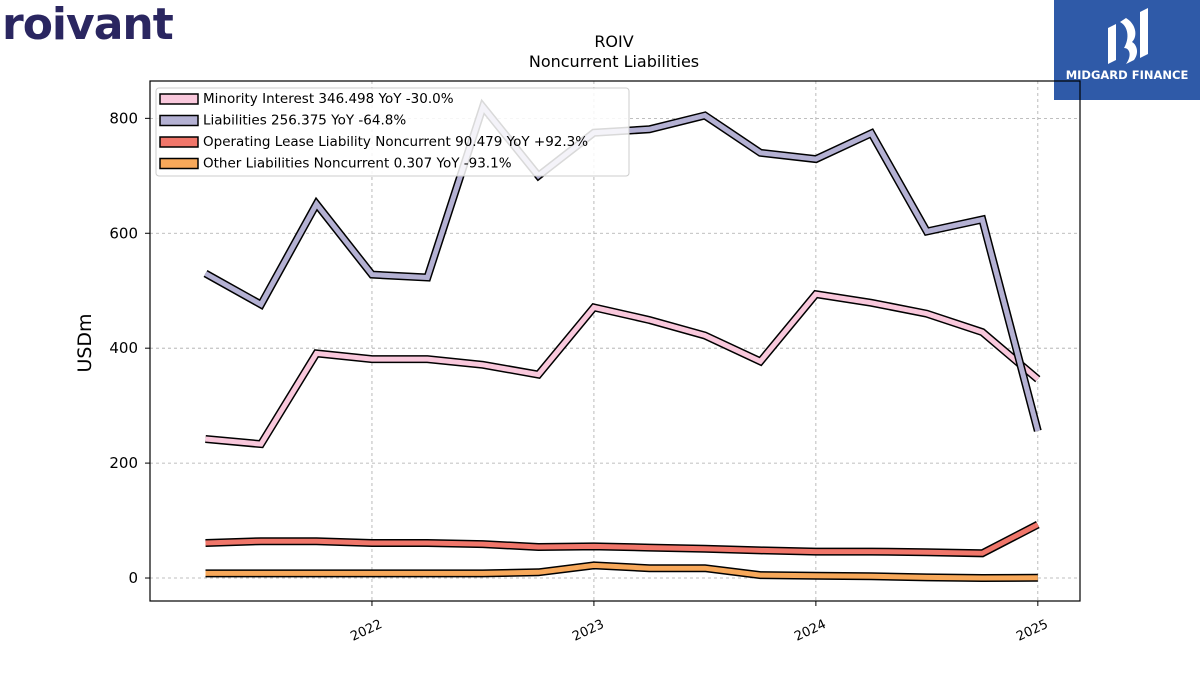  What do you see at coordinates (123, 348) in the screenshot?
I see `y-tick-label: 400` at bounding box center [123, 348].